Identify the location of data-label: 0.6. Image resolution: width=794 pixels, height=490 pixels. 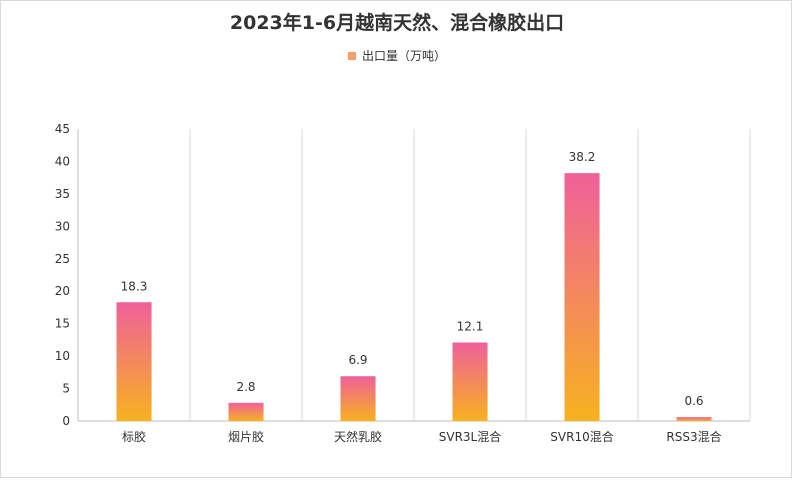
(693, 401).